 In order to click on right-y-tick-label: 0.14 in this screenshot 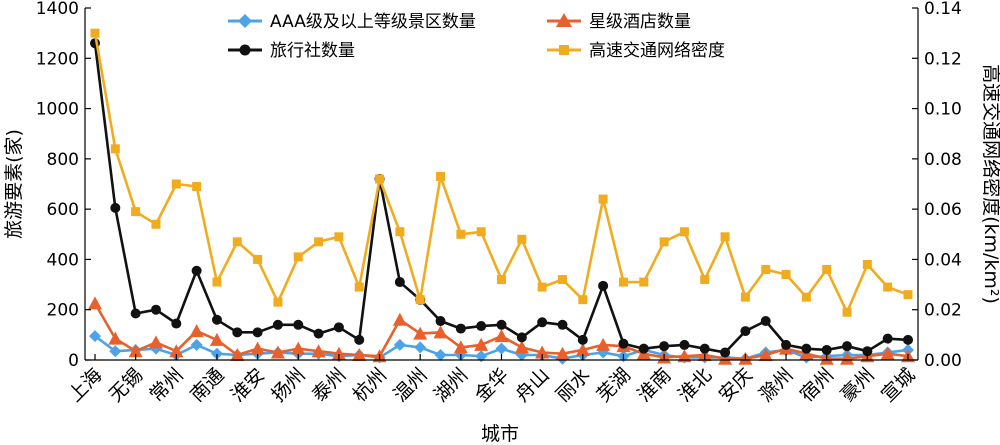, I will do `click(943, 9)`.